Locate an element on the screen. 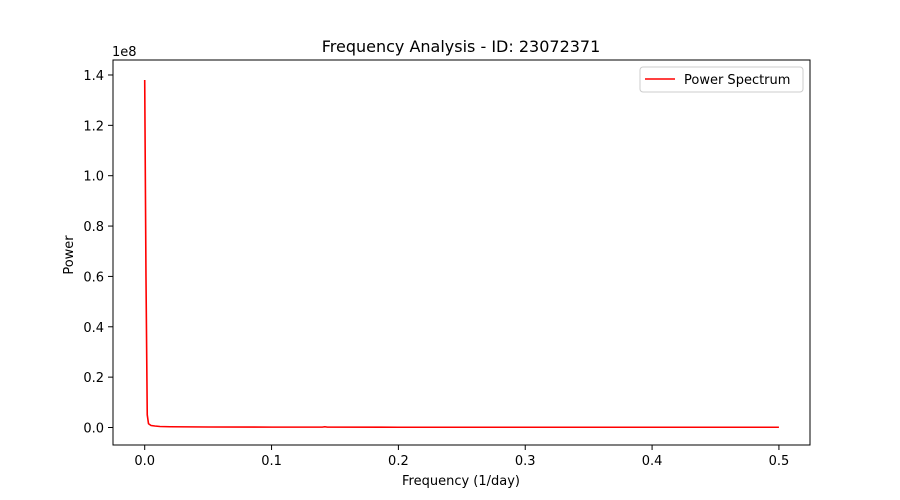 This screenshot has width=900, height=500. y-tick-label: 0.0 is located at coordinates (93, 429).